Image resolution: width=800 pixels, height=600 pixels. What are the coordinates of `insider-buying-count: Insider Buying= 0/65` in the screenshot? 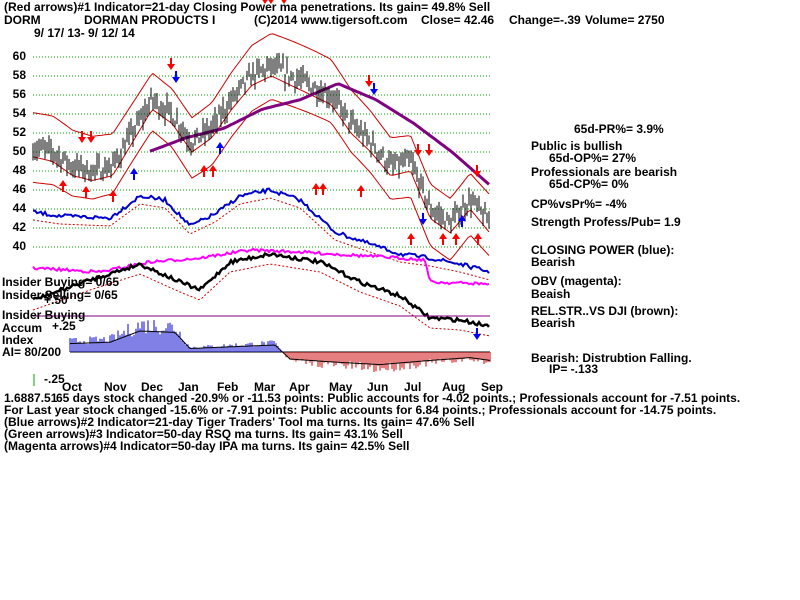 It's located at (61, 282).